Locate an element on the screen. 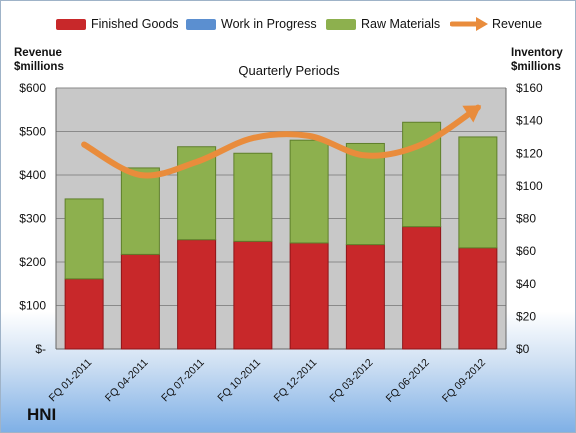 The height and width of the screenshot is (433, 576). left-tick-label: $600 is located at coordinates (32, 88).